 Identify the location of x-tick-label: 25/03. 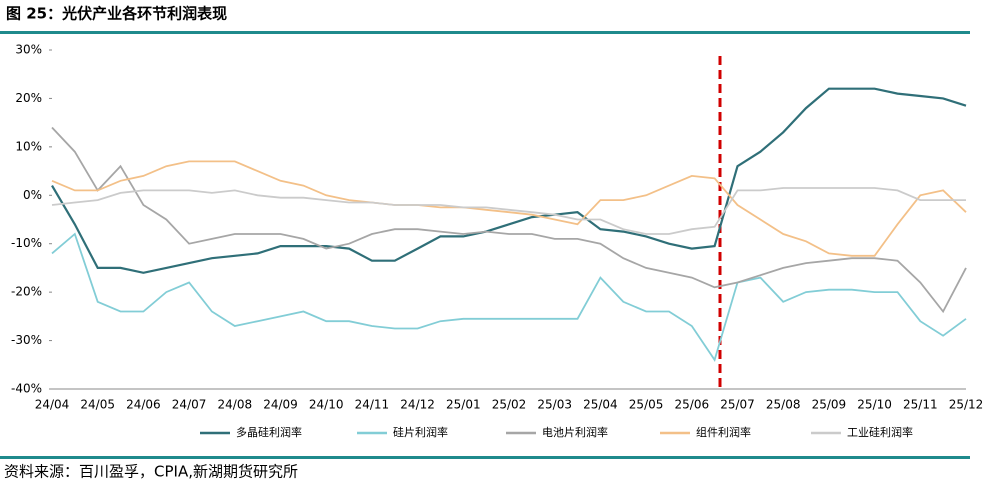
(554, 405).